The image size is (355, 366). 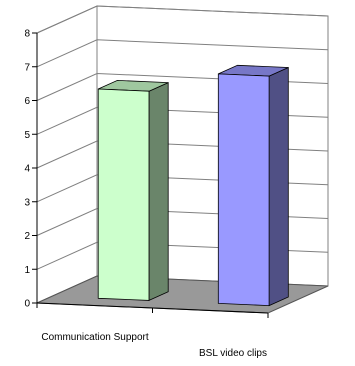 What do you see at coordinates (27, 34) in the screenshot?
I see `y-tick-label: 8` at bounding box center [27, 34].